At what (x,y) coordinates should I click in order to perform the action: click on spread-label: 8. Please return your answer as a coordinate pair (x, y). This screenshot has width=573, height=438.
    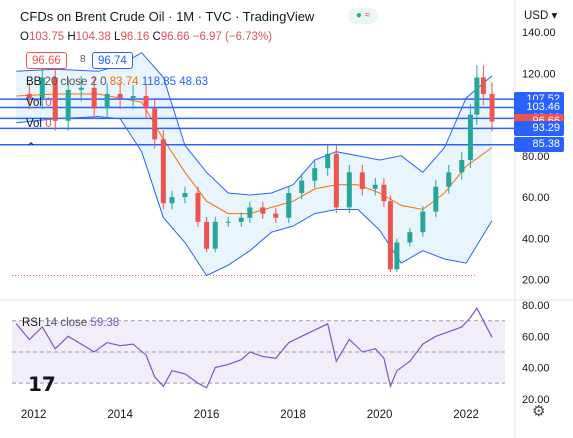
    Looking at the image, I should click on (83, 59).